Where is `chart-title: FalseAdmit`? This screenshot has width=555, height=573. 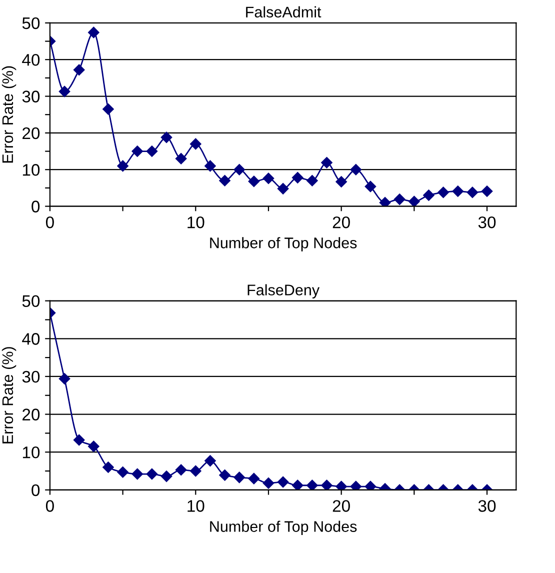 chart-title: FalseAdmit is located at coordinates (284, 12).